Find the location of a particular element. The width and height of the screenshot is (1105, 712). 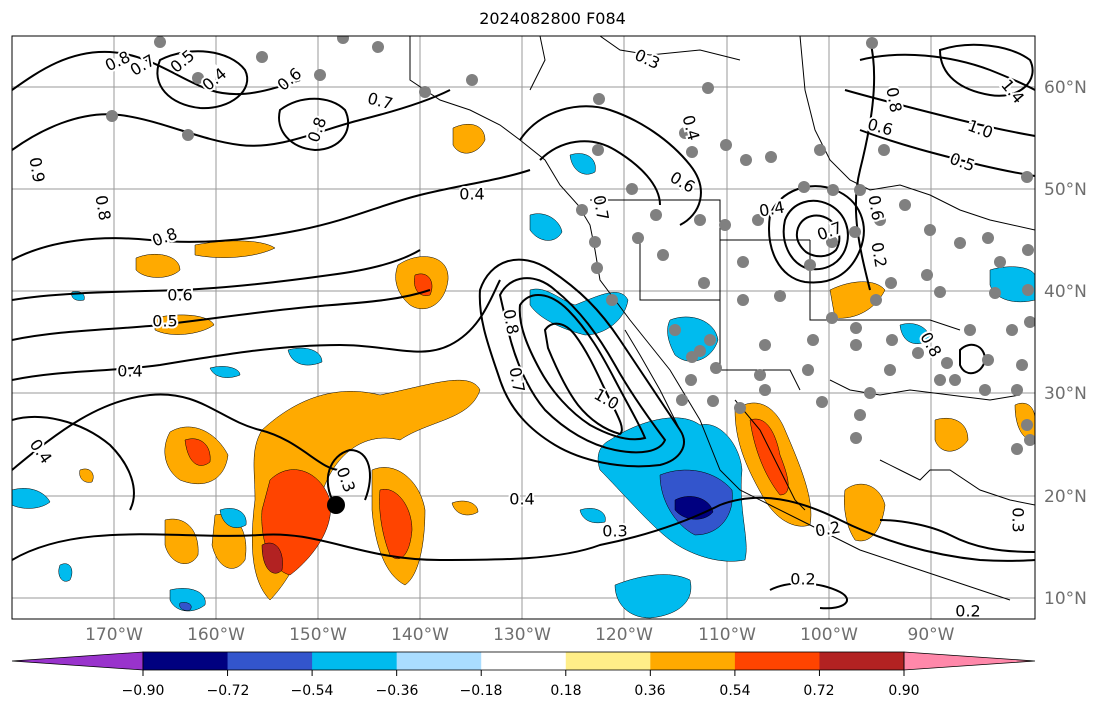

lat-label-40n: 40°N is located at coordinates (1065, 292).